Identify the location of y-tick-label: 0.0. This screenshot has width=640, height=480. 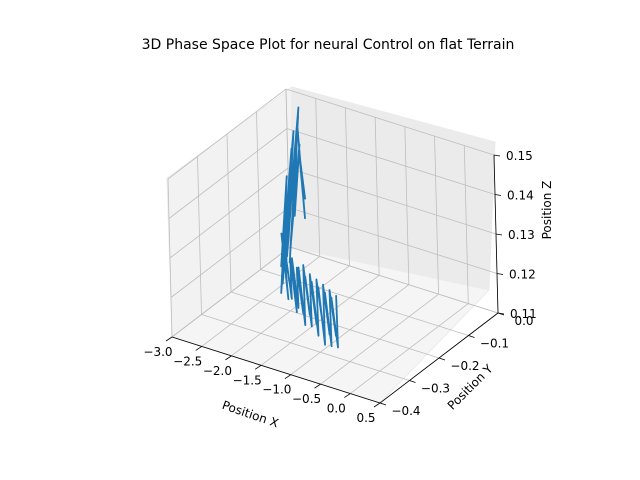
(523, 321).